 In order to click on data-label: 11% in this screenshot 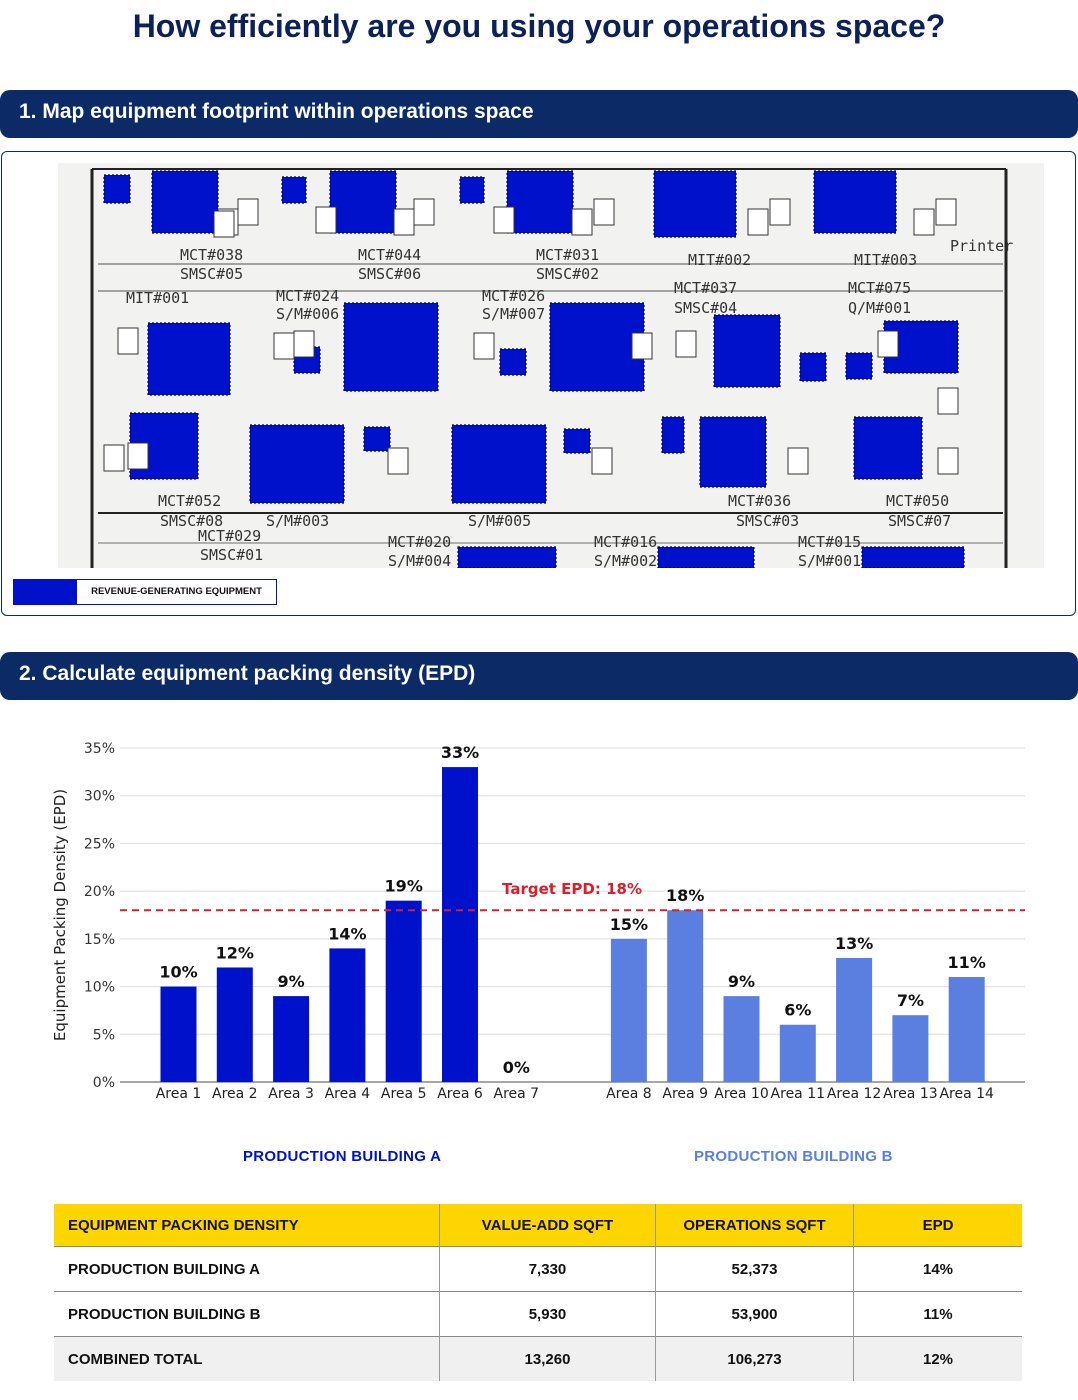, I will do `click(967, 962)`.